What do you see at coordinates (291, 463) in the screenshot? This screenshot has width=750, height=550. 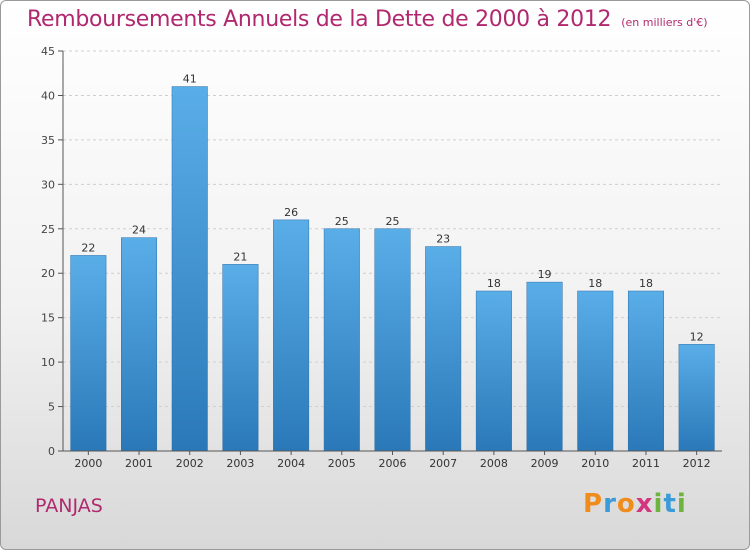 I see `x-tick-label: 2004` at bounding box center [291, 463].